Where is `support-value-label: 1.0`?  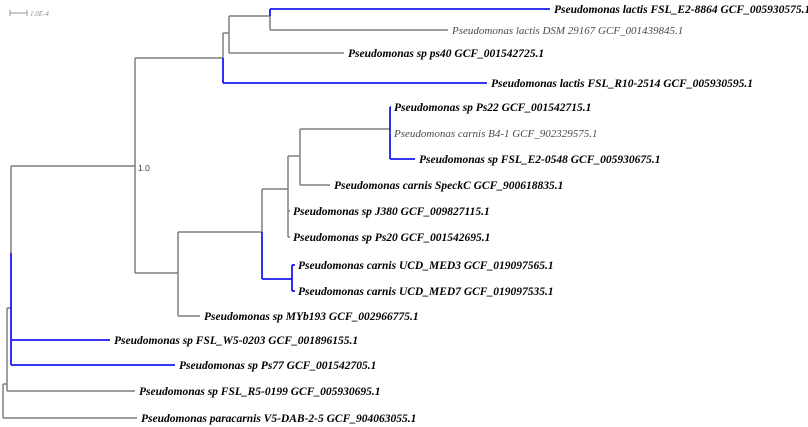 support-value-label: 1.0 is located at coordinates (144, 168).